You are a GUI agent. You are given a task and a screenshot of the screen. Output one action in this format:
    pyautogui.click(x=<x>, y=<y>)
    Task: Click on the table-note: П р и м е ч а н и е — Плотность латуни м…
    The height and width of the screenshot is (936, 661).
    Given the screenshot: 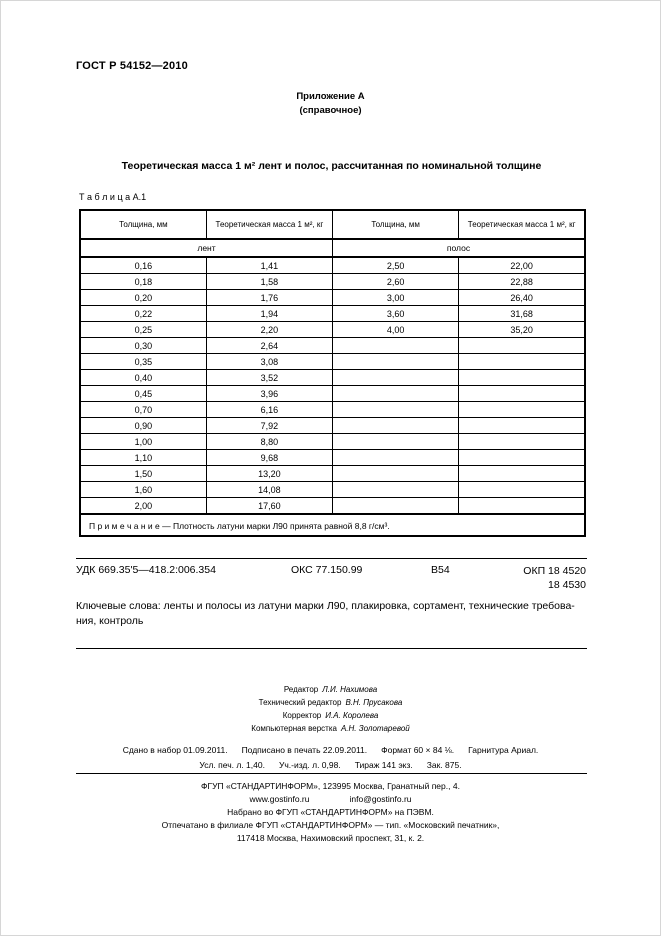 What is the action you would take?
    pyautogui.click(x=332, y=525)
    